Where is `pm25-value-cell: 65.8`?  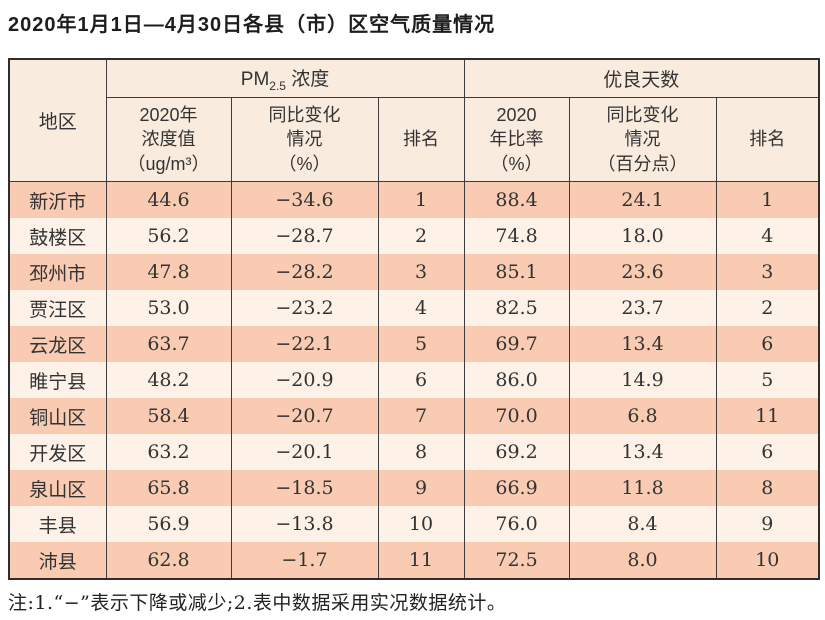 pm25-value-cell: 65.8 is located at coordinates (168, 488).